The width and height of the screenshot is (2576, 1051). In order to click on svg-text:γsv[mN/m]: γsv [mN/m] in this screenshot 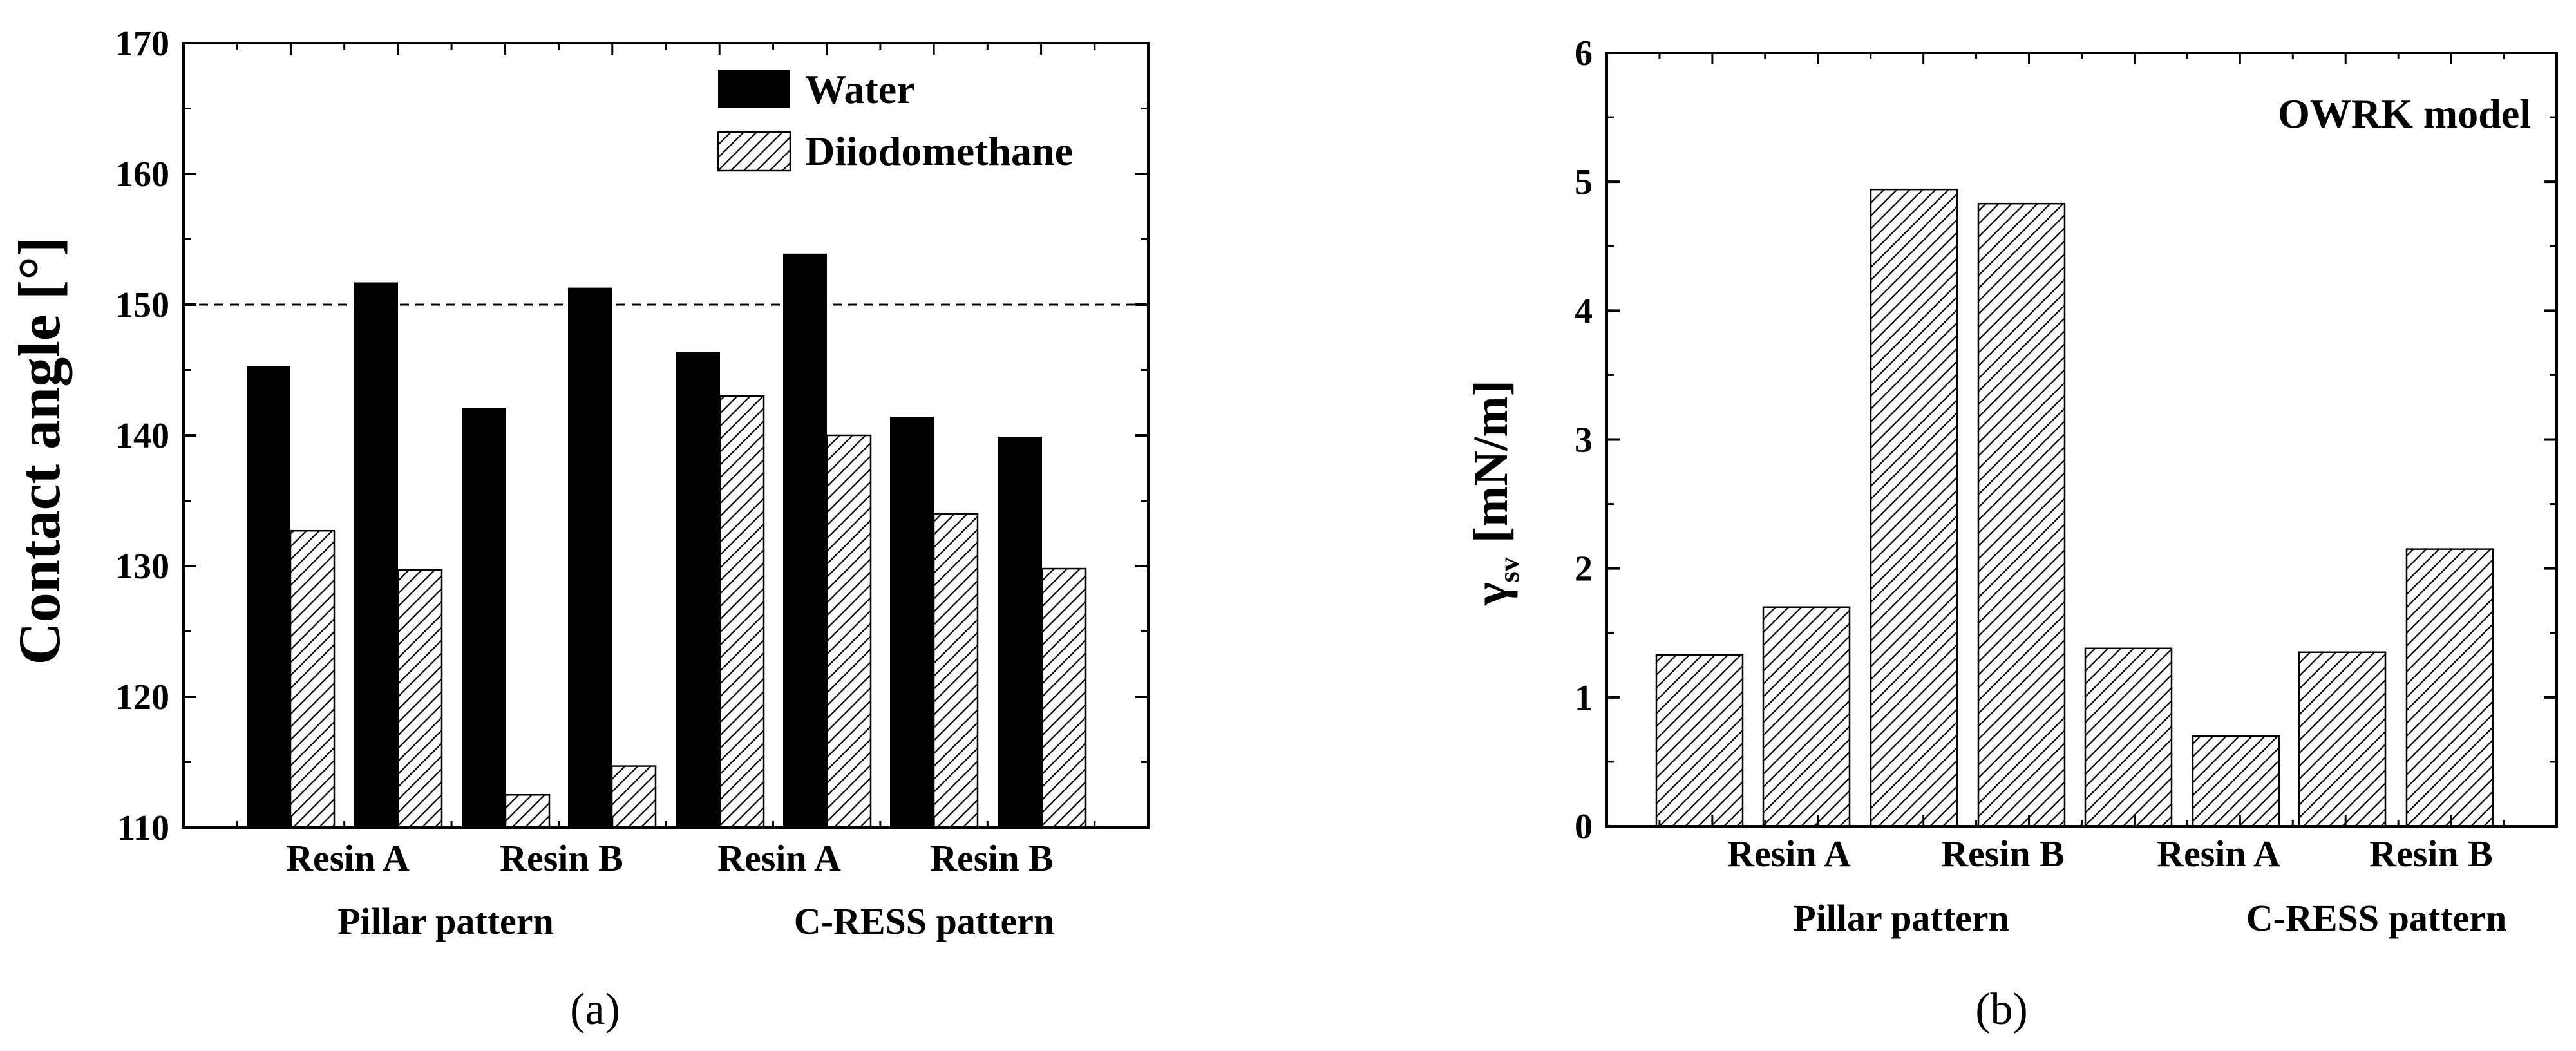, I will do `click(1494, 493)`.